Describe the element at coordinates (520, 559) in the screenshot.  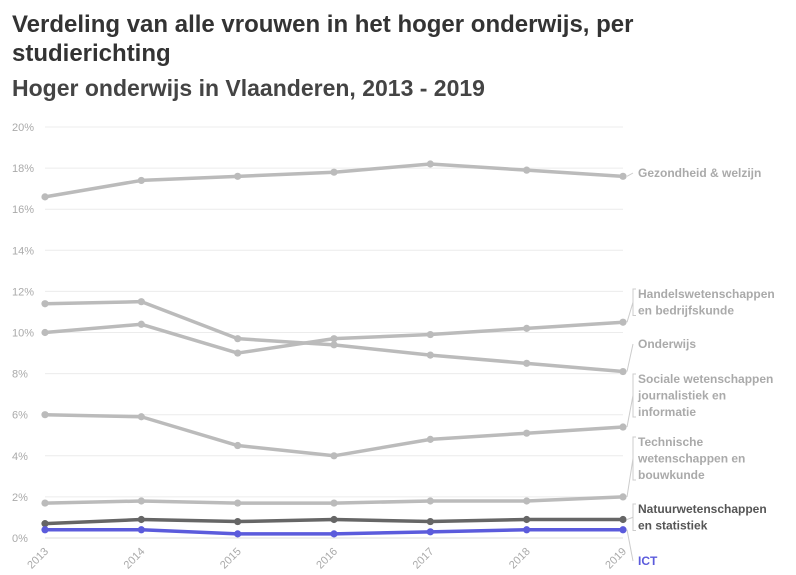
I see `x-tick-label: 2018` at that location.